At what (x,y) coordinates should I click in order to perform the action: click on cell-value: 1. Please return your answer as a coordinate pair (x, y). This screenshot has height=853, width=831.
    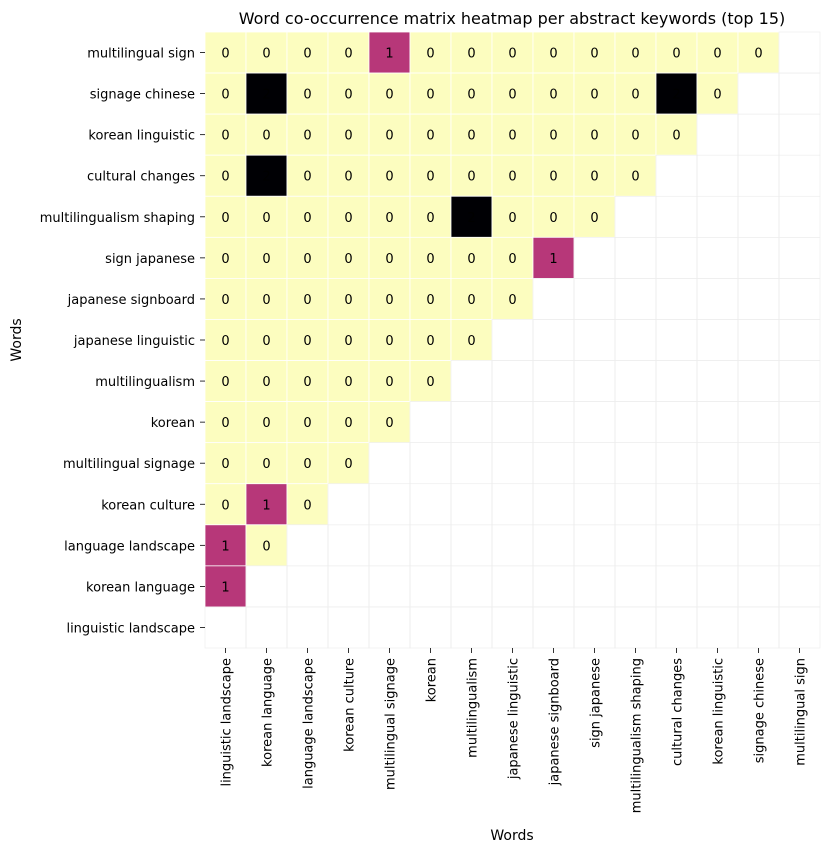
    Looking at the image, I should click on (389, 54).